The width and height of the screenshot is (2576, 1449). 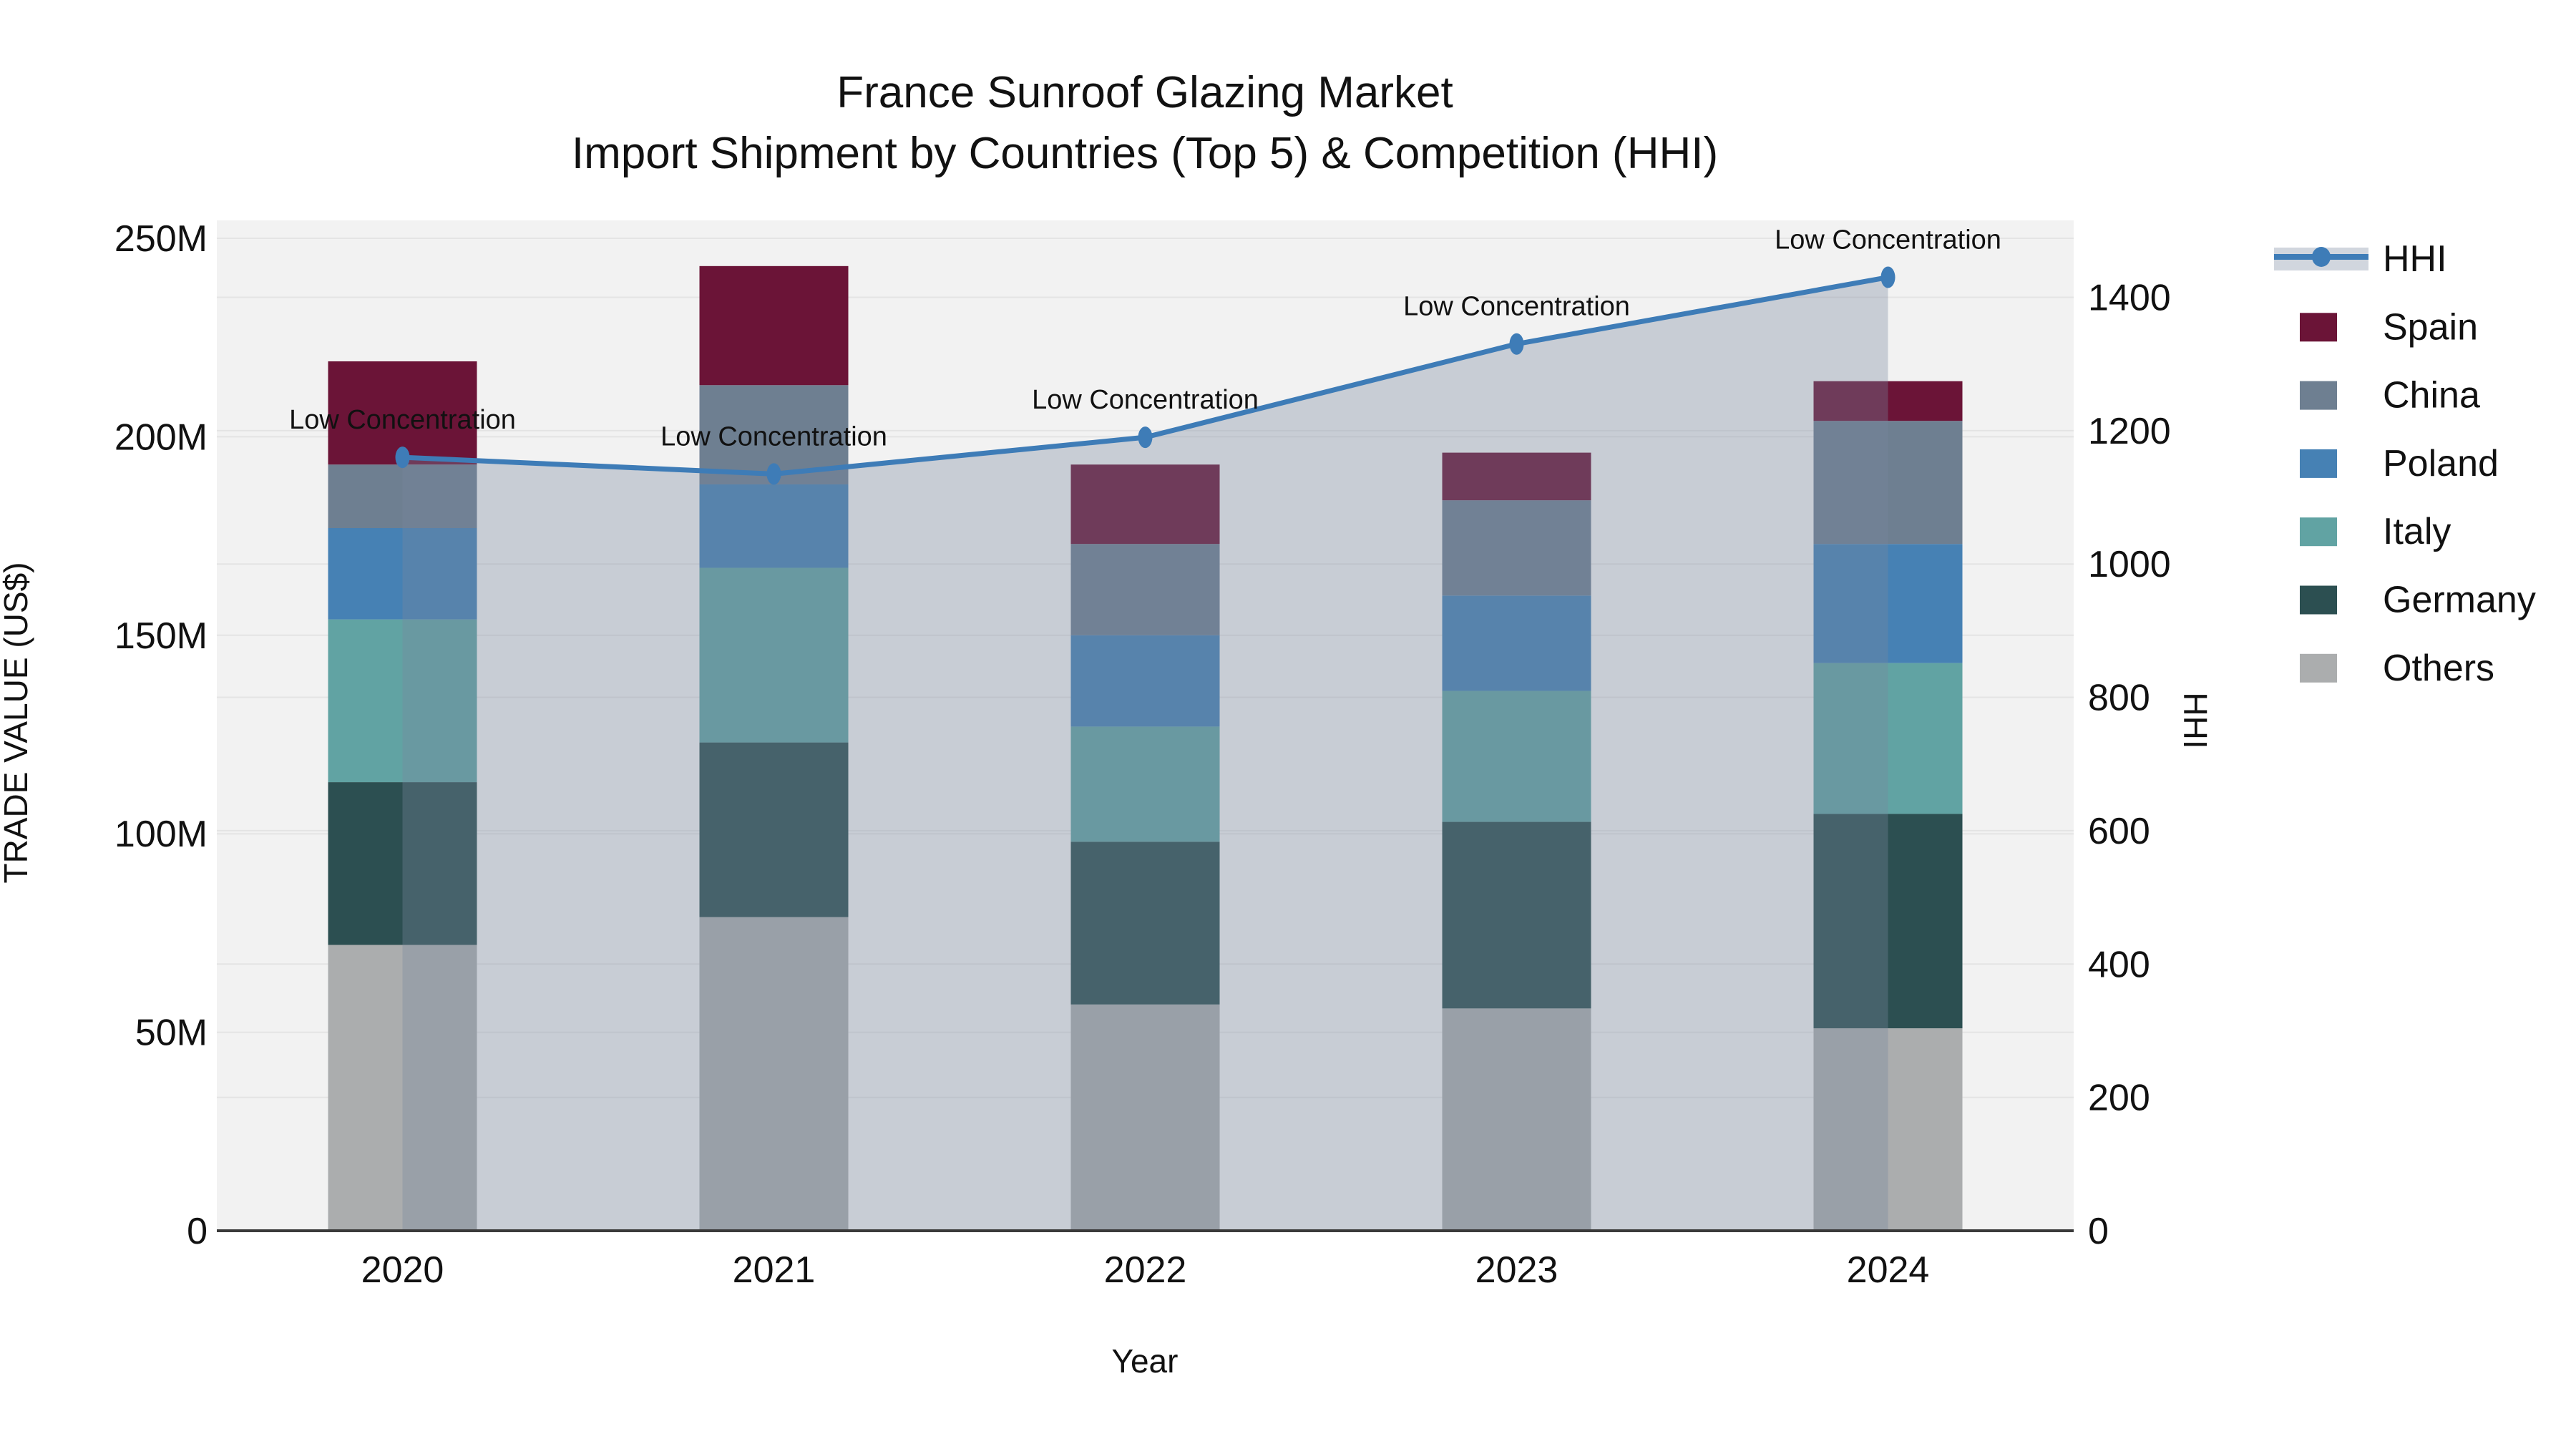 I want to click on y-right-tick-800: 800, so click(x=2119, y=698).